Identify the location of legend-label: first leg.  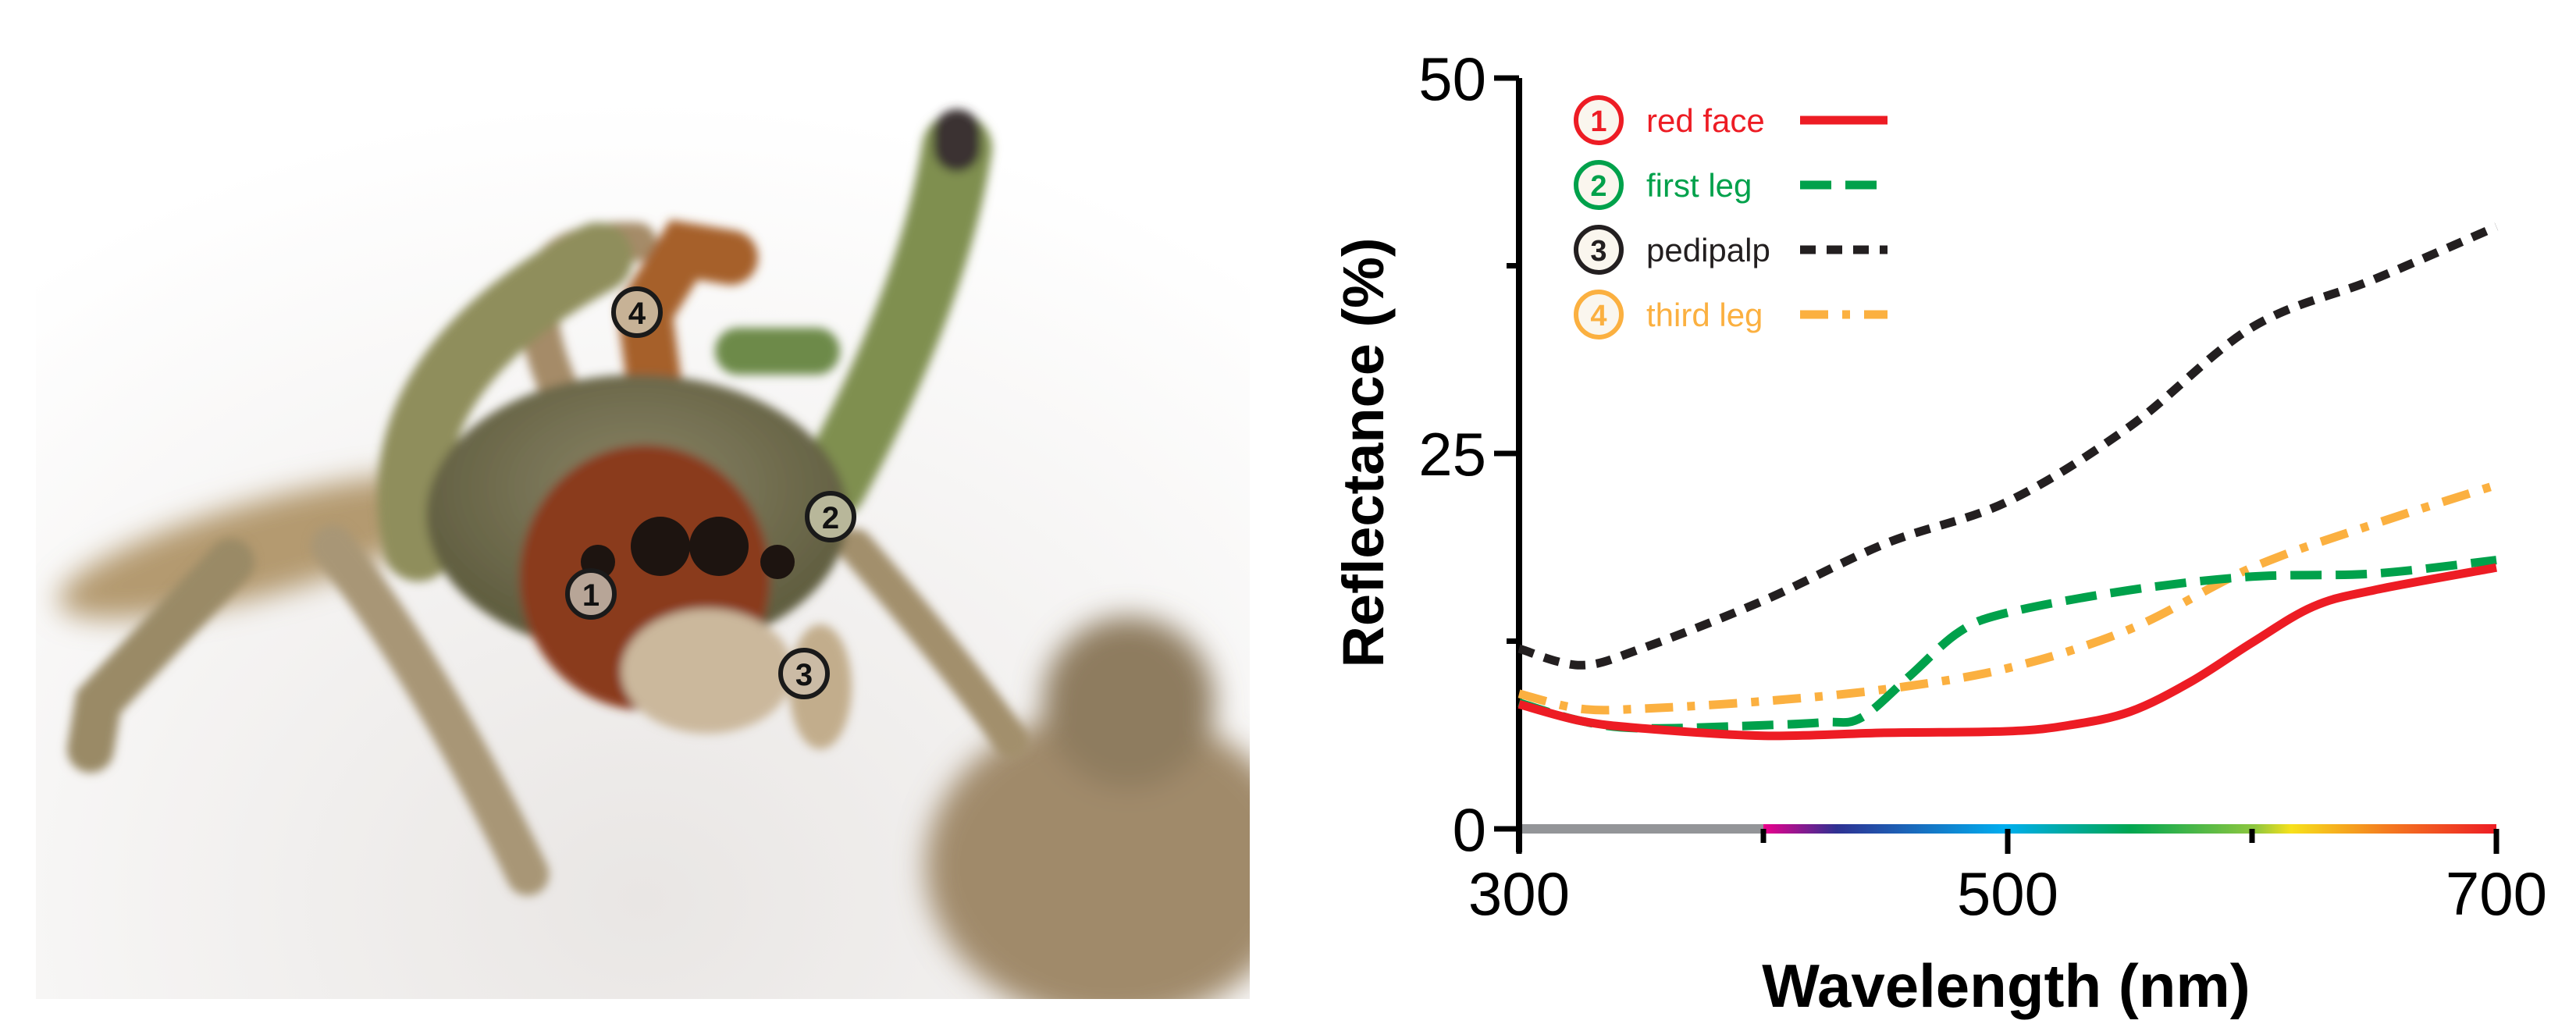
(1699, 185).